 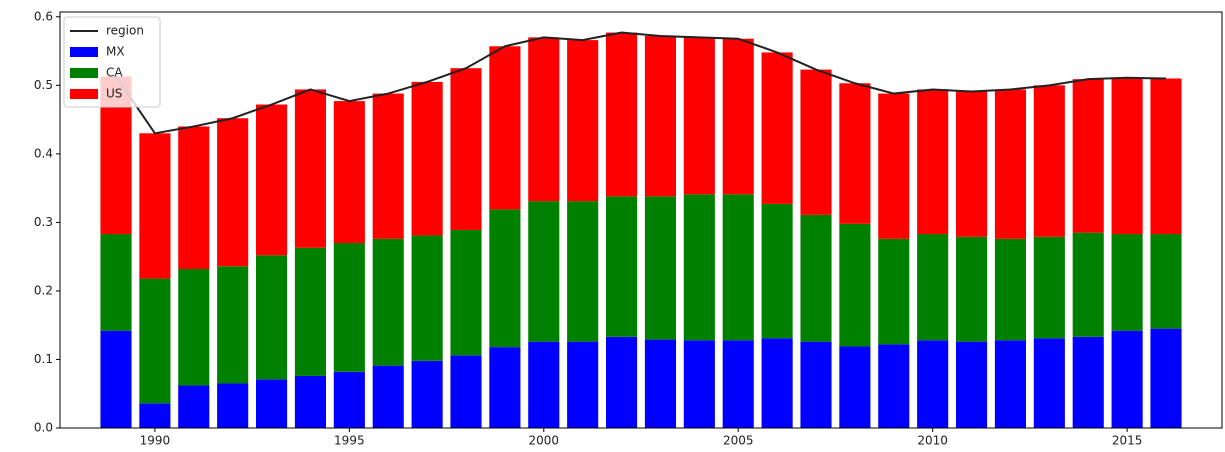 I want to click on x-tick-label: 1990, so click(x=155, y=441).